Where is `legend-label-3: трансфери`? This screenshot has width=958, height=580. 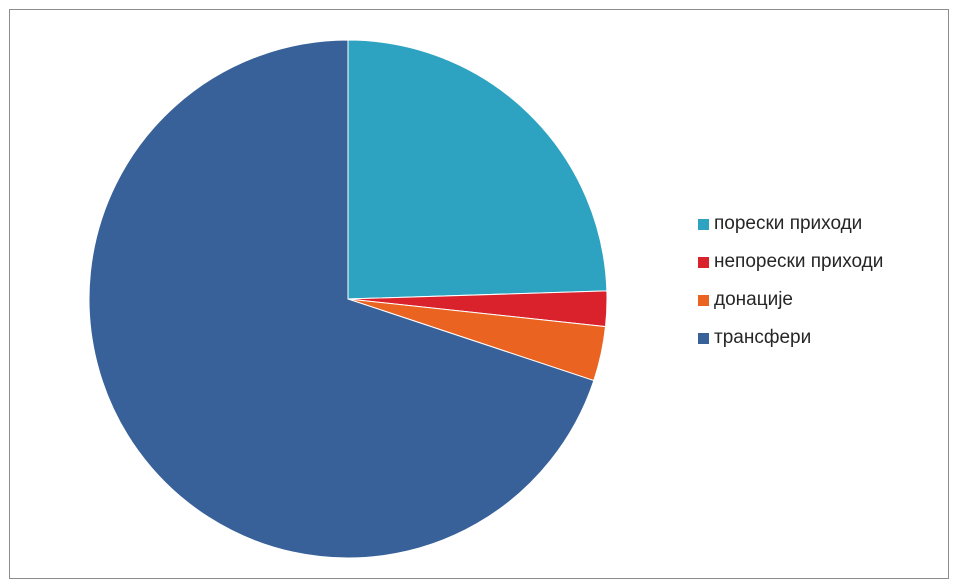
legend-label-3: трансфери is located at coordinates (763, 337).